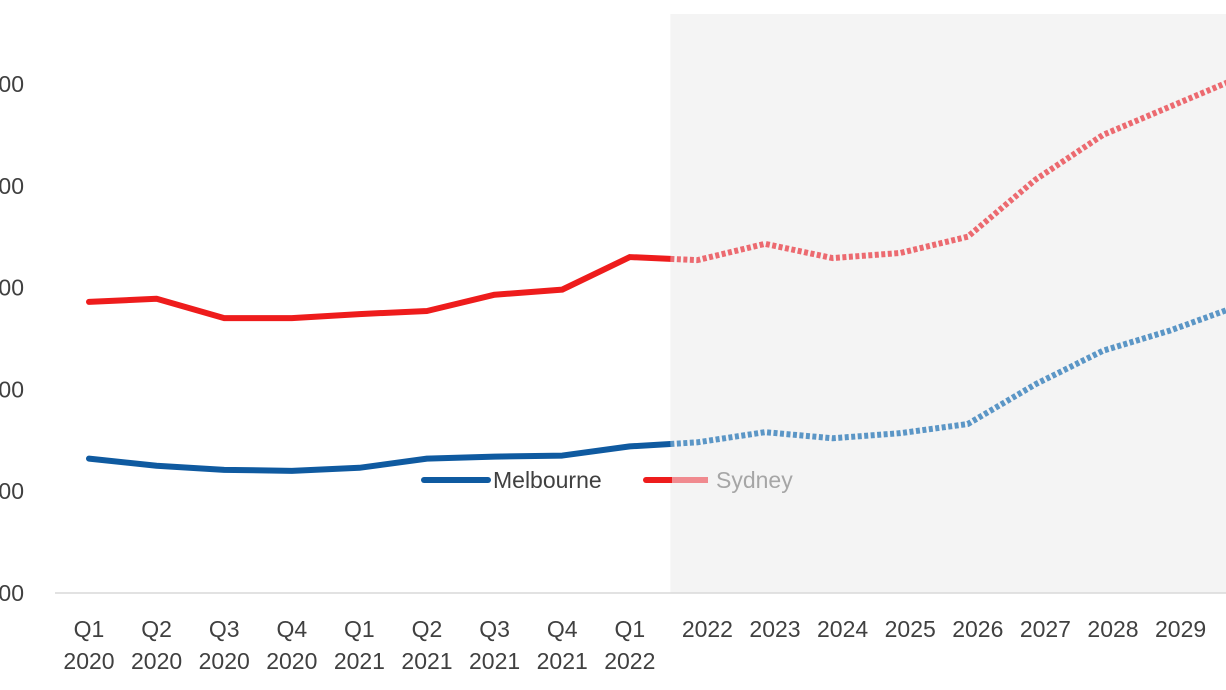 Image resolution: width=1226 pixels, height=690 pixels. What do you see at coordinates (380, 457) in the screenshot?
I see `series-line-melbourne-actual` at bounding box center [380, 457].